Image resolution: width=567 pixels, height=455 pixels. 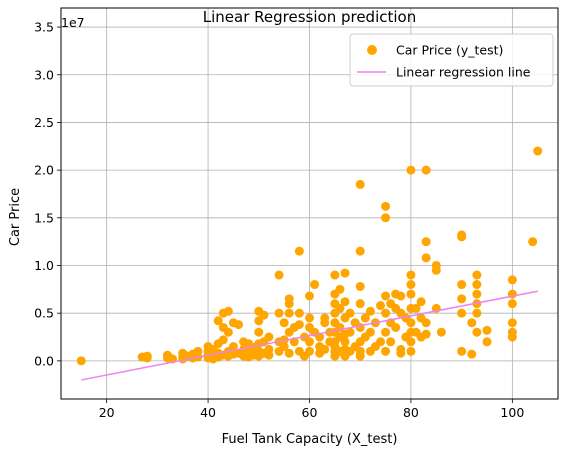 I want to click on legend-box, so click(x=451, y=60).